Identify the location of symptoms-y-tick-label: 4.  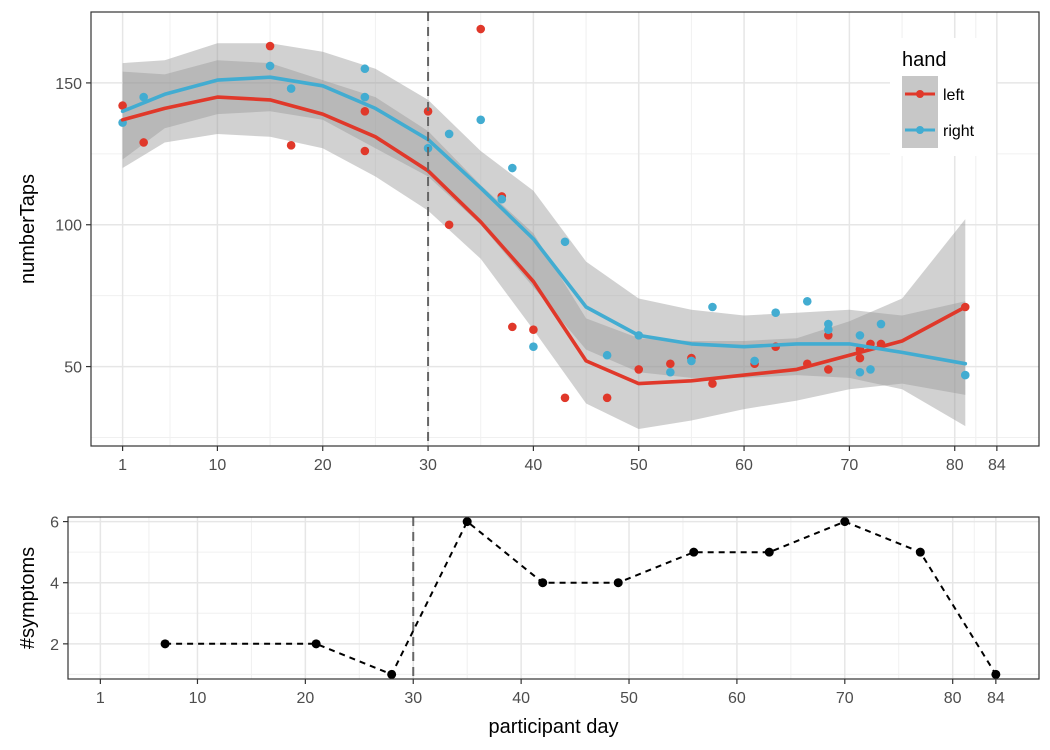
(54, 584).